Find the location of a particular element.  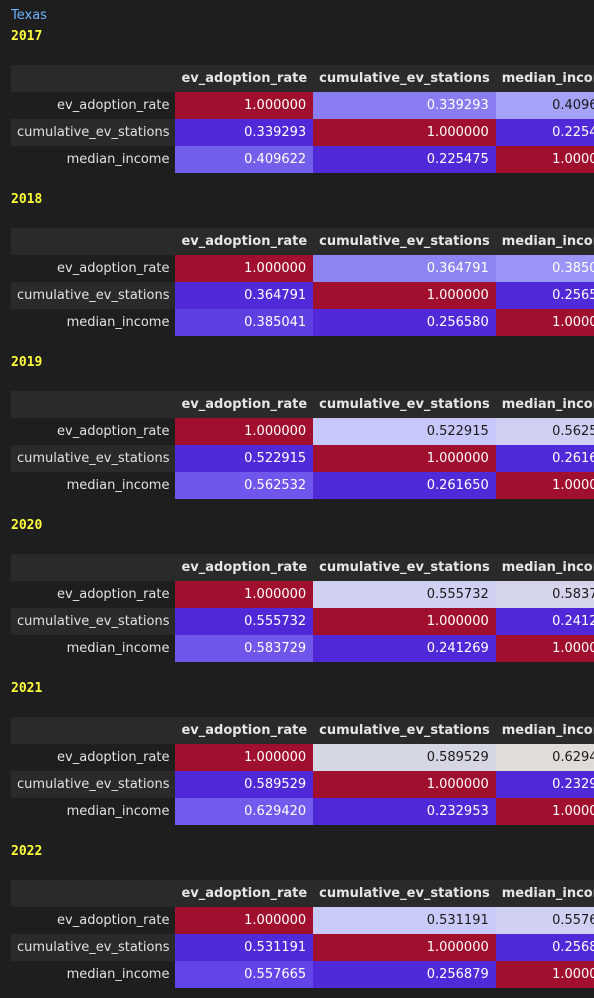

correlation-cell: 0.583729 is located at coordinates (244, 648).